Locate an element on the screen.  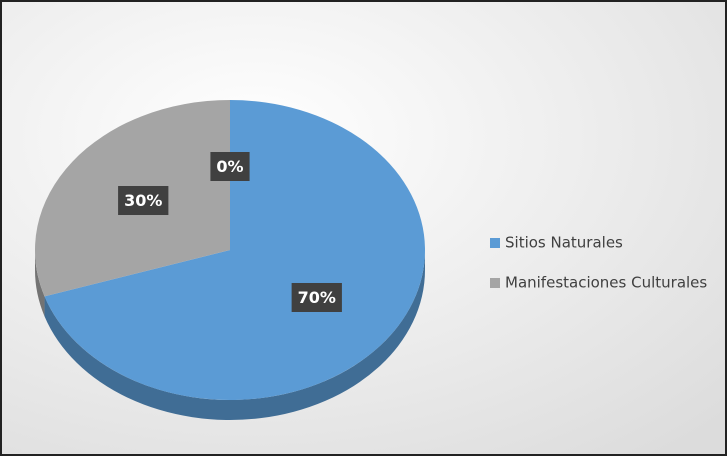
data-label: 30% is located at coordinates (143, 201).